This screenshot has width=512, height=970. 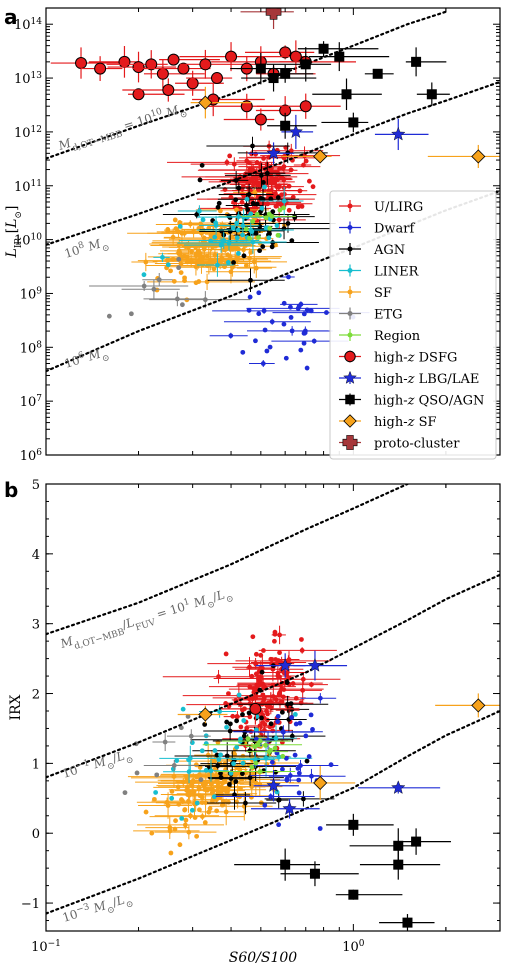 I want to click on panel-a-background-points, so click(x=229, y=253).